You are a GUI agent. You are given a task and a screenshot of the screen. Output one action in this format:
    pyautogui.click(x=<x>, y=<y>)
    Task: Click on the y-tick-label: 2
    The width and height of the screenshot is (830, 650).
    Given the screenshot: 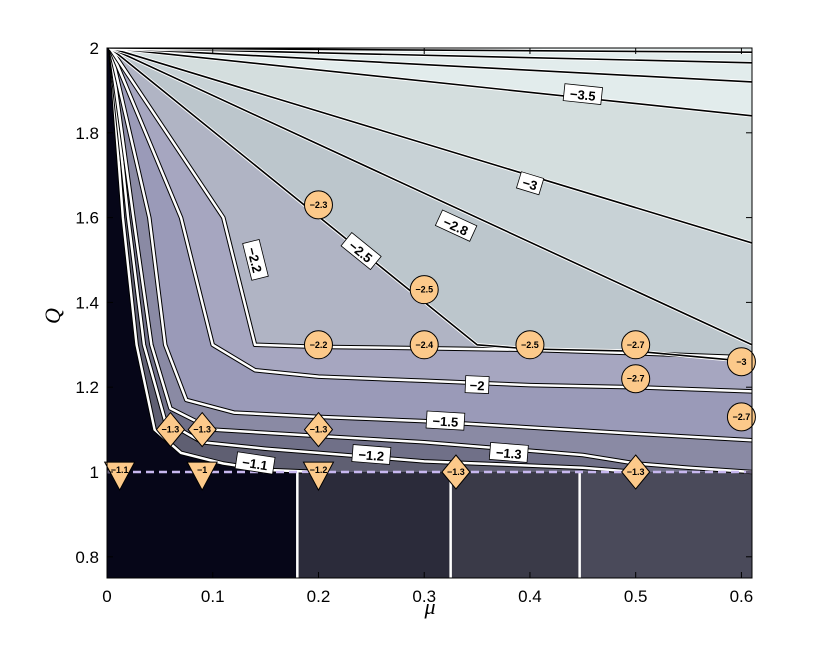 What is the action you would take?
    pyautogui.click(x=94, y=48)
    